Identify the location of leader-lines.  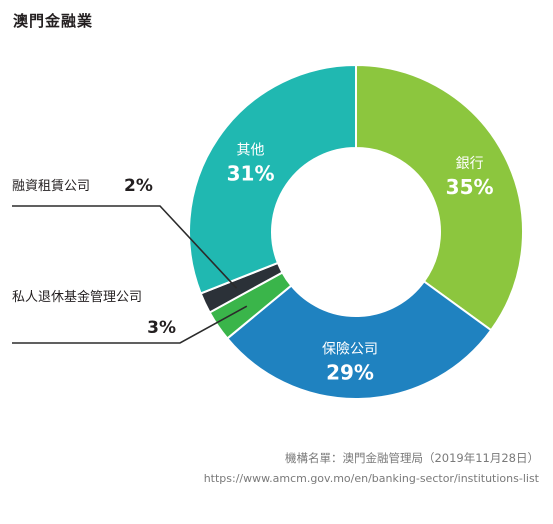
(130, 274).